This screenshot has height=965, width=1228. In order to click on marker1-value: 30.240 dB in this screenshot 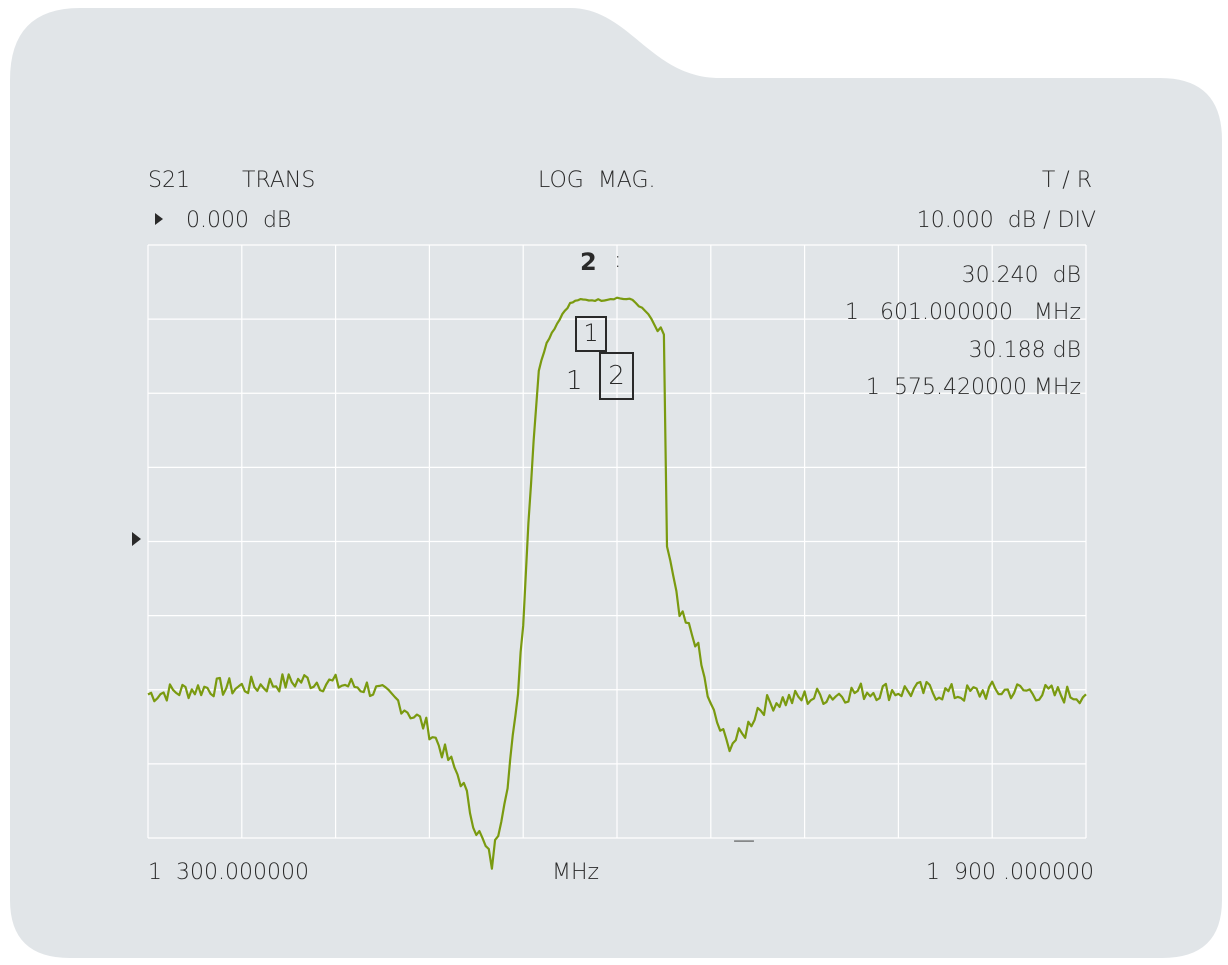, I will do `click(1021, 275)`.